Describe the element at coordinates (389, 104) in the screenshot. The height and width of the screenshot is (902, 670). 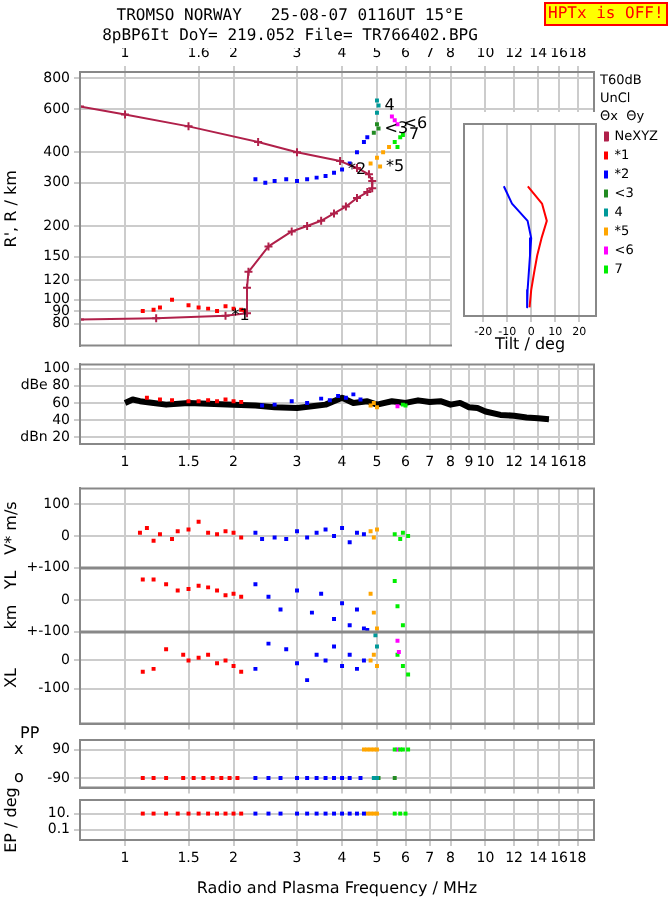
I see `annotation: 4` at that location.